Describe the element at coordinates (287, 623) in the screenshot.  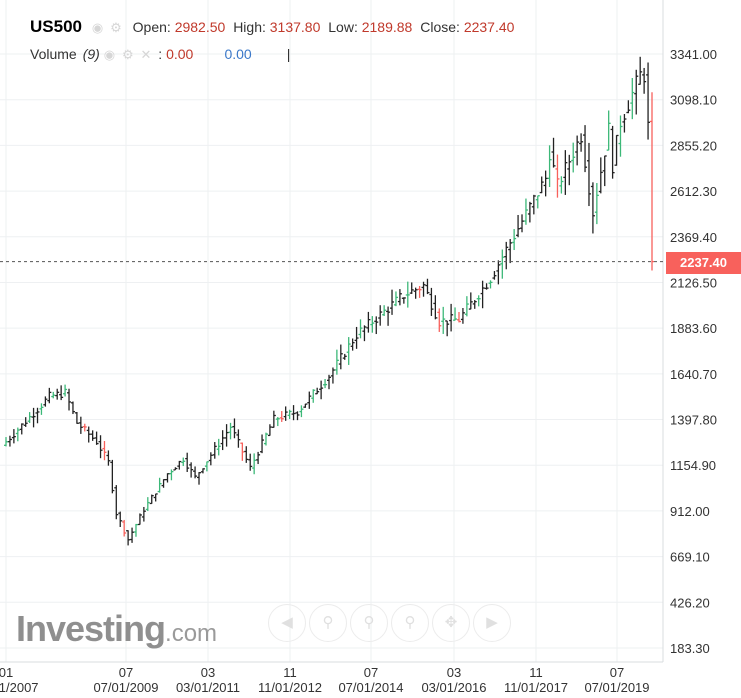
I see `scroll-left-icon: ◀` at that location.